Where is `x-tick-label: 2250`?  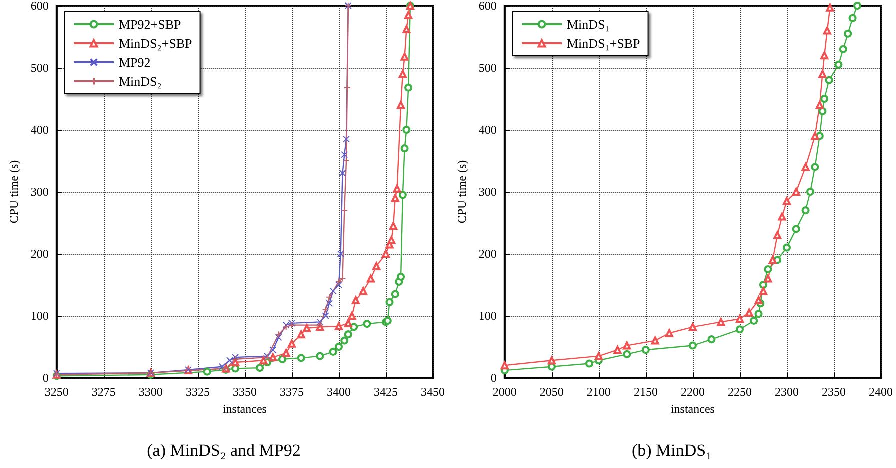 x-tick-label: 2250 is located at coordinates (740, 392).